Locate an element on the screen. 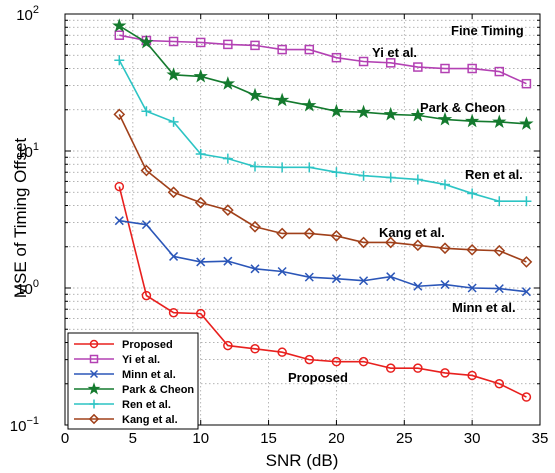 The width and height of the screenshot is (555, 473). legend-item: Ren et al. is located at coordinates (122, 405).